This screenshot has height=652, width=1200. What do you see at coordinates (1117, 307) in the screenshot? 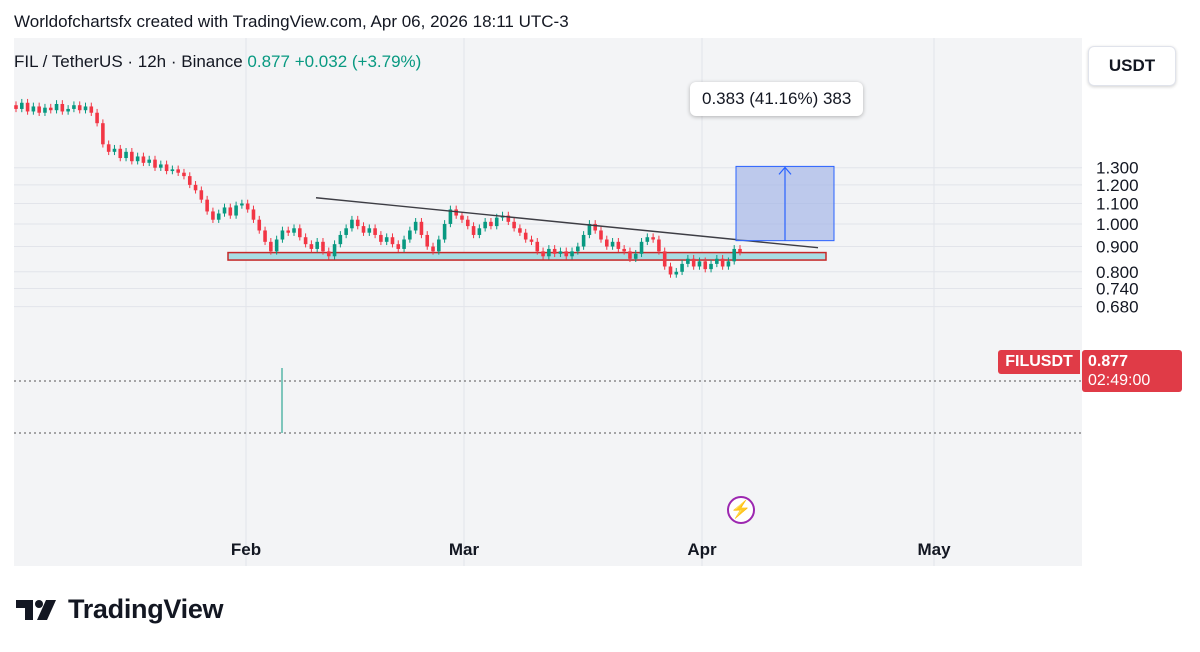
I see `y-tick-label: 0.680` at bounding box center [1117, 307].